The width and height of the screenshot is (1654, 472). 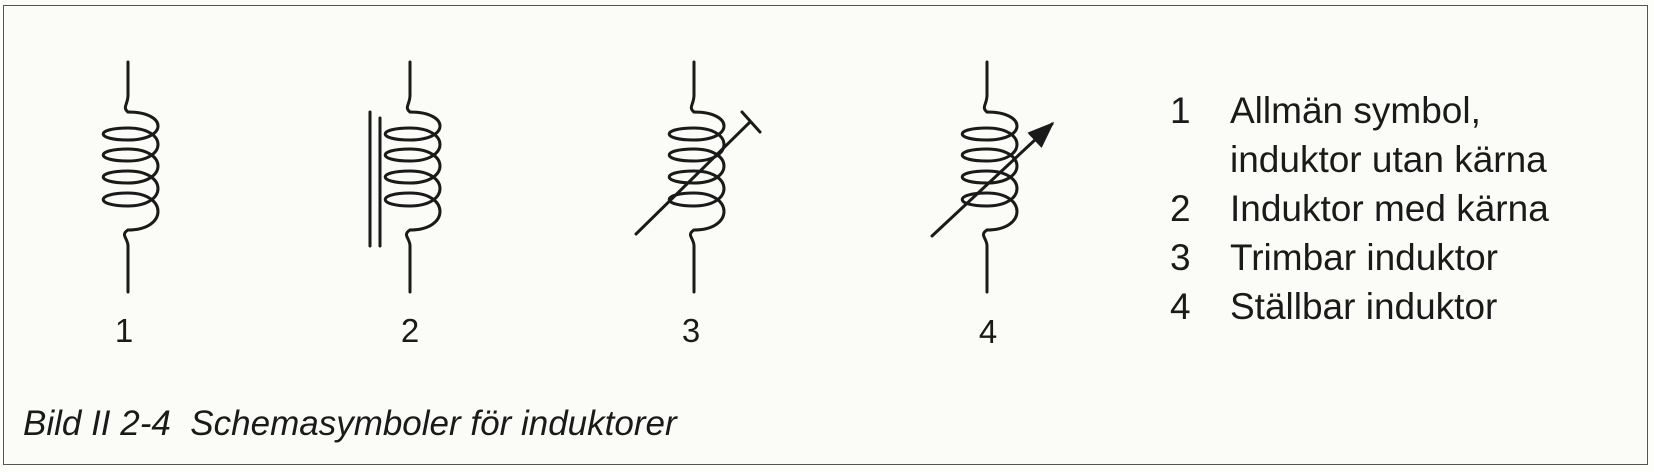 I want to click on trim-line, so click(x=693, y=178).